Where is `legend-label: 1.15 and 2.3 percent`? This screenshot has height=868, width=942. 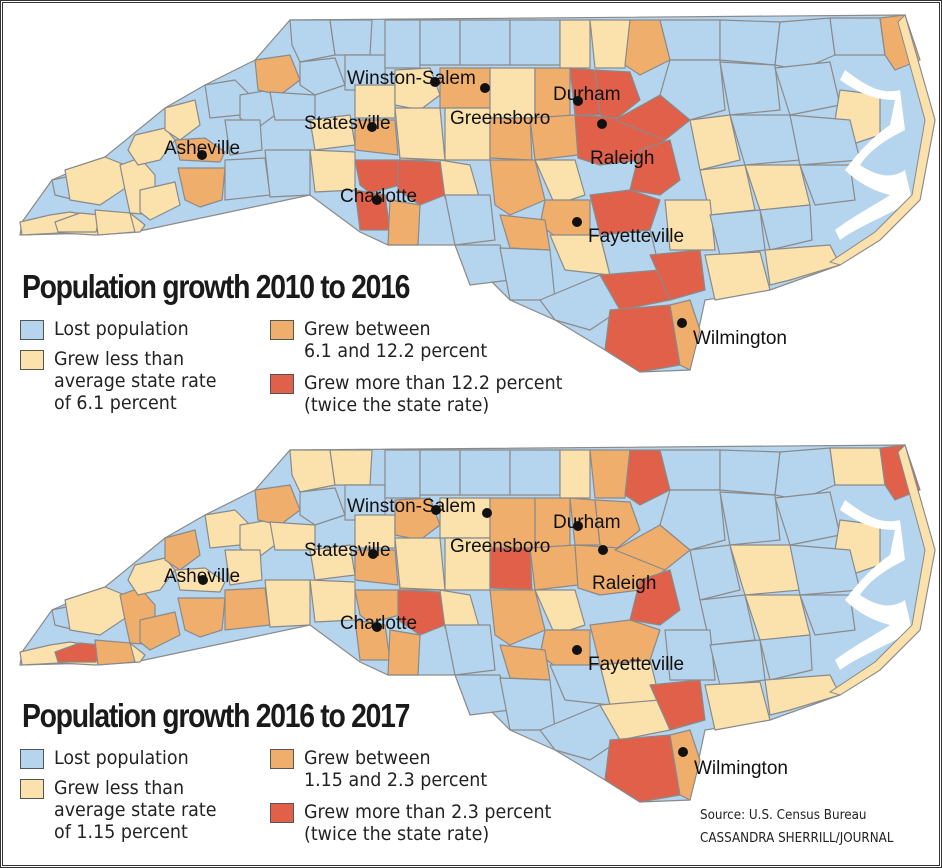 legend-label: 1.15 and 2.3 percent is located at coordinates (396, 780).